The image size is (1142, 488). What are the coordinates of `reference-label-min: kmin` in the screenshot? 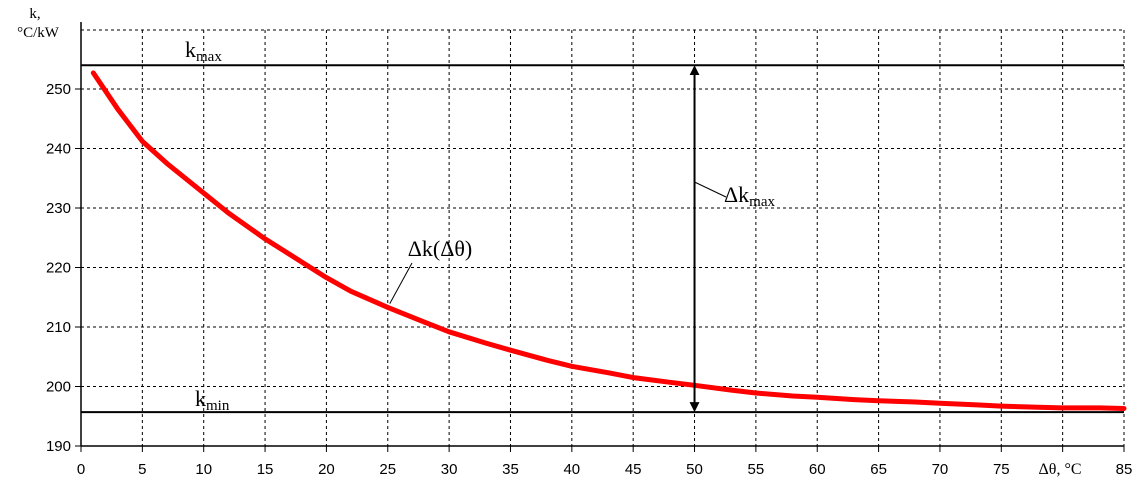 It's located at (212, 400).